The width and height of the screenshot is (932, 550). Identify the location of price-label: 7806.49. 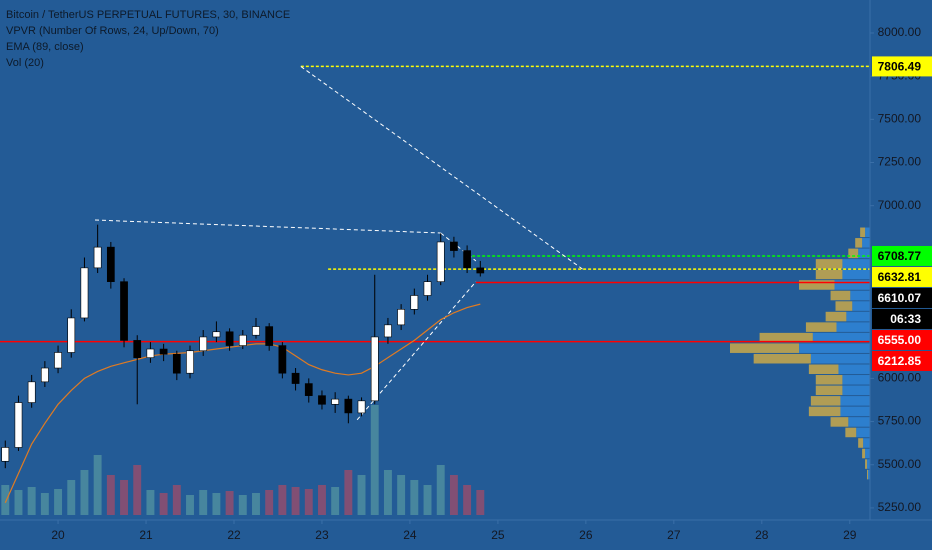
(900, 67).